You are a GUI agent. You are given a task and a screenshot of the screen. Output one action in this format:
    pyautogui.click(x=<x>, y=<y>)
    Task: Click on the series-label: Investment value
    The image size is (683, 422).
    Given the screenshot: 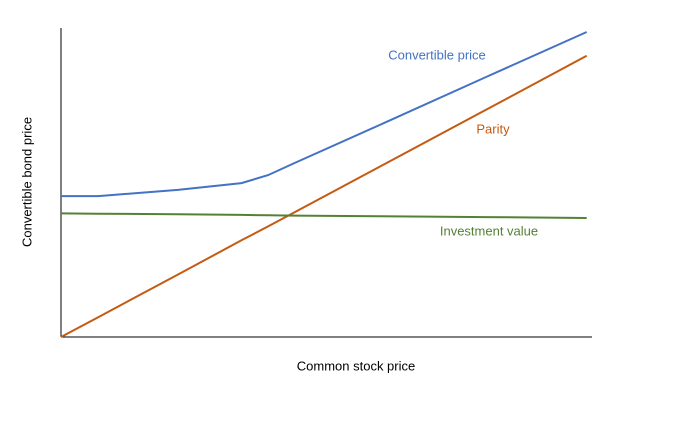 What is the action you would take?
    pyautogui.click(x=489, y=230)
    